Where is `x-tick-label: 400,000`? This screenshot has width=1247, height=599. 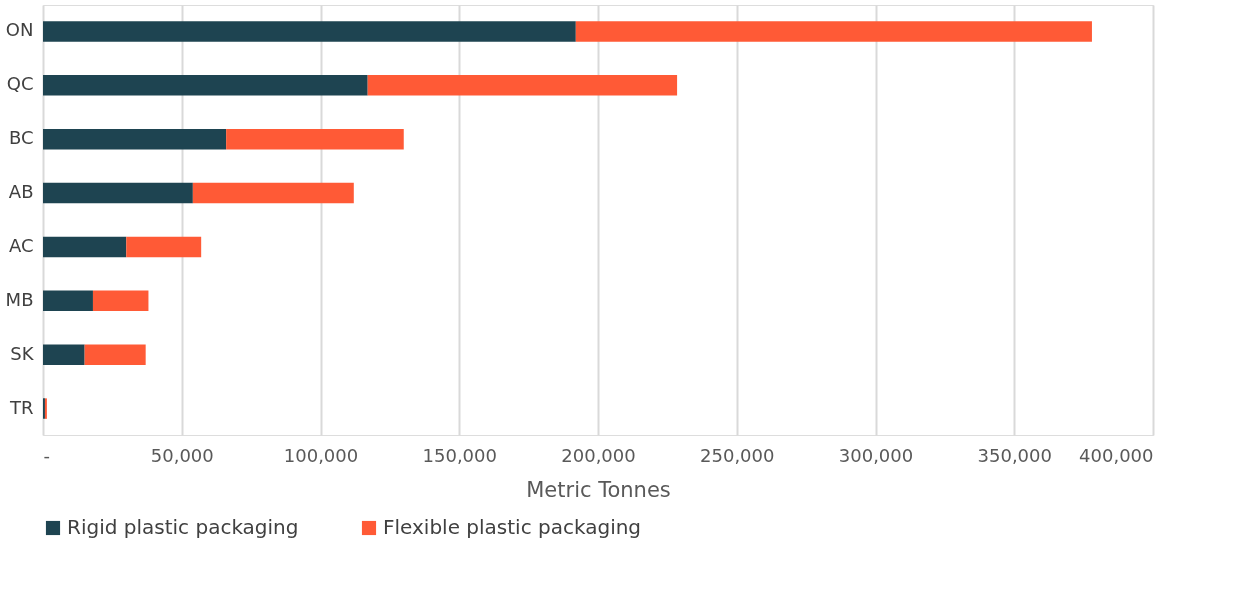 x-tick-label: 400,000 is located at coordinates (1116, 455).